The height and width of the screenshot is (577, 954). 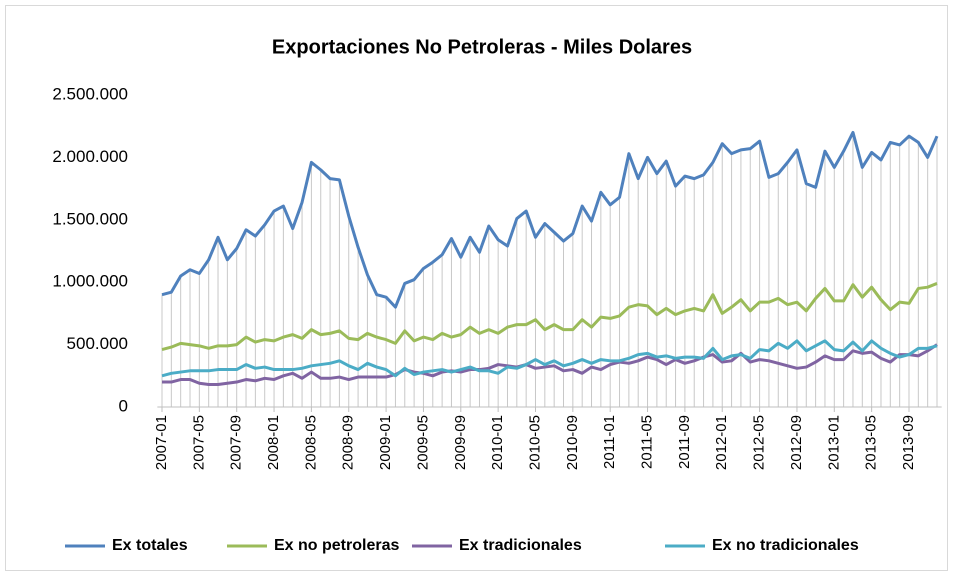 What do you see at coordinates (236, 442) in the screenshot?
I see `x-tick-label: 2007-09` at bounding box center [236, 442].